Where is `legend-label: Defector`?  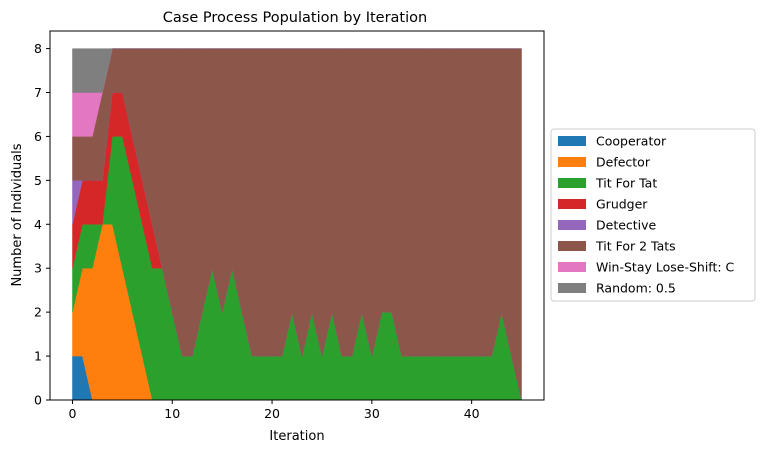 legend-label: Defector is located at coordinates (623, 162).